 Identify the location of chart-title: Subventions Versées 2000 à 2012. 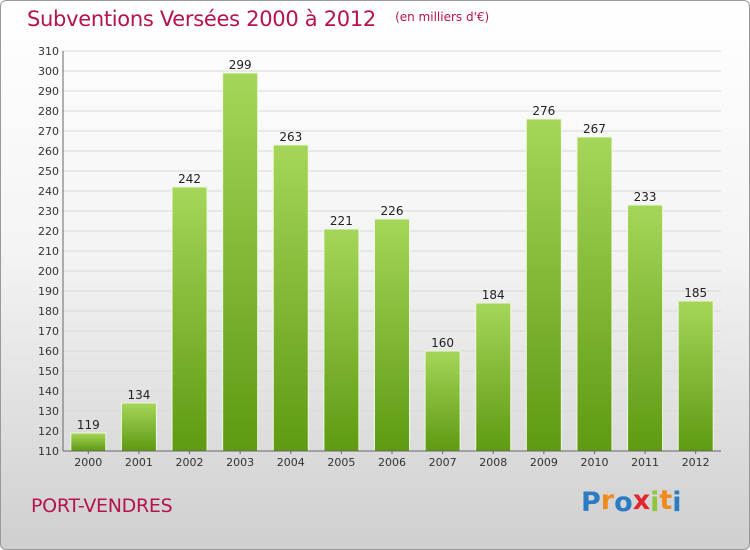
(201, 19).